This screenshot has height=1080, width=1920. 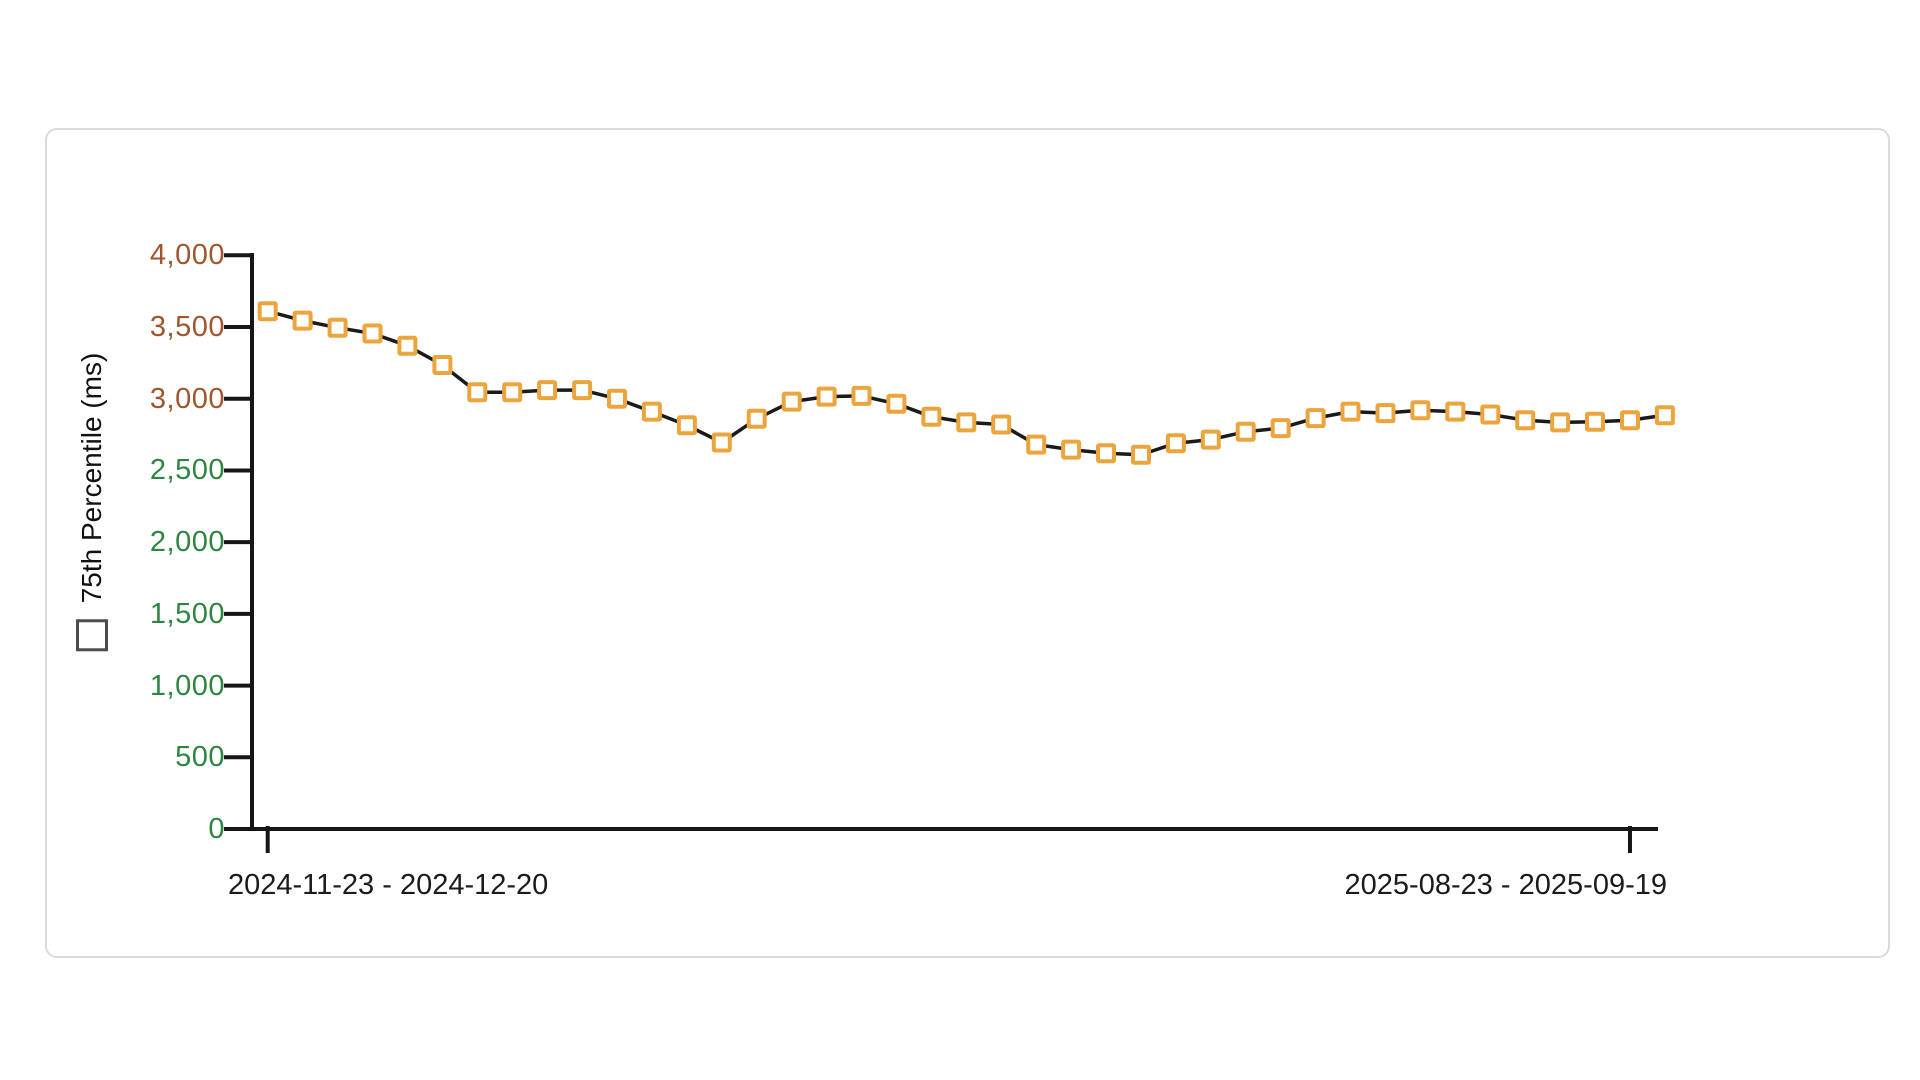 What do you see at coordinates (187, 470) in the screenshot?
I see `y-tick-label: 2,500` at bounding box center [187, 470].